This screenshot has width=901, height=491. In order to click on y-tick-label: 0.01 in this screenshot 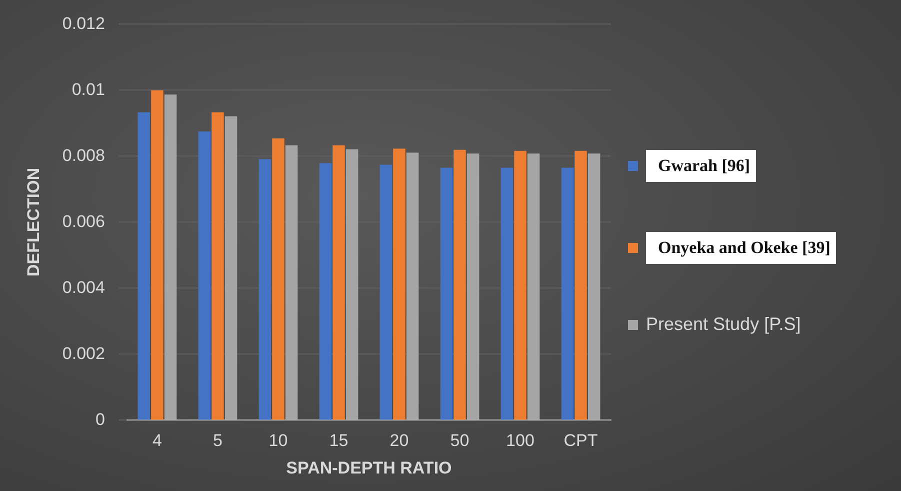, I will do `click(88, 89)`.